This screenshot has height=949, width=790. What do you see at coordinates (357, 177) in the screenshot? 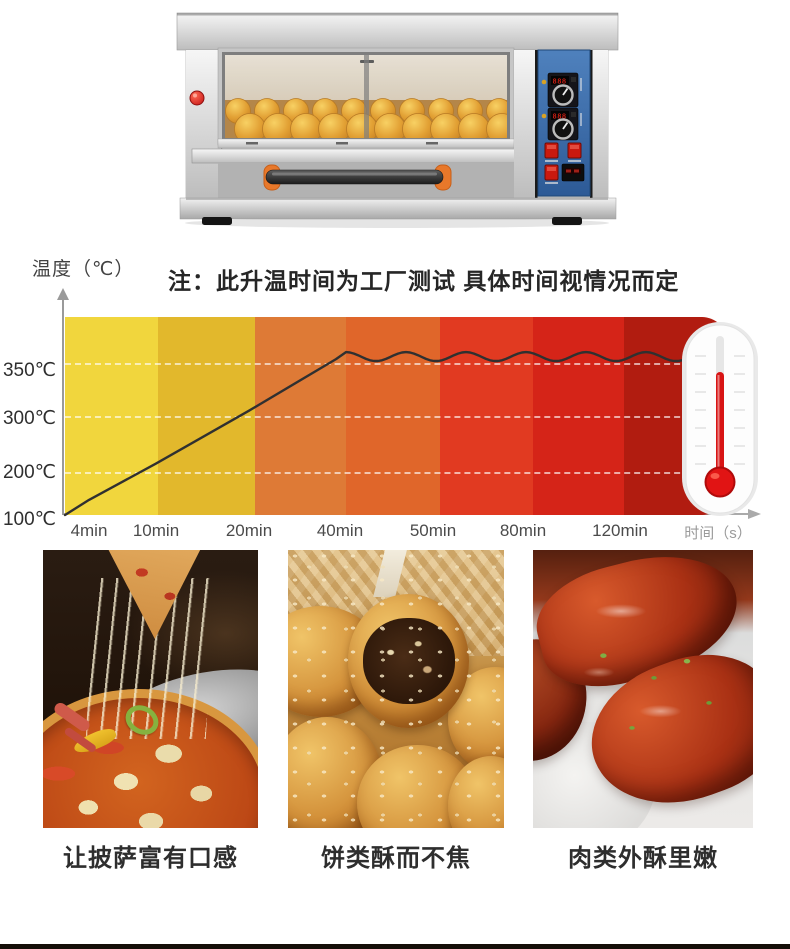
I see `oven-door-handle` at bounding box center [357, 177].